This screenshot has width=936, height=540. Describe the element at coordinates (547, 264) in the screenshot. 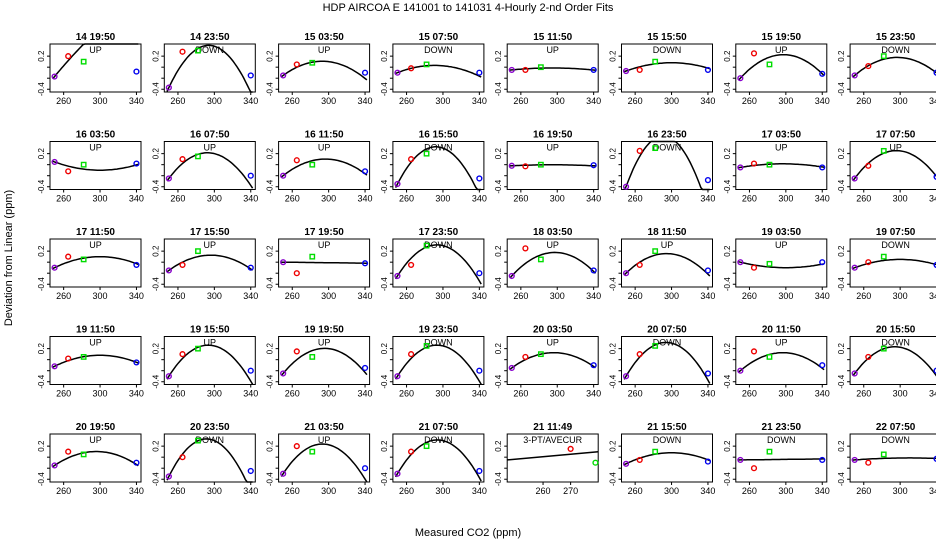

I see `panel: 18 03:50 UP 0.2 -0.4 260 300 340` at that location.